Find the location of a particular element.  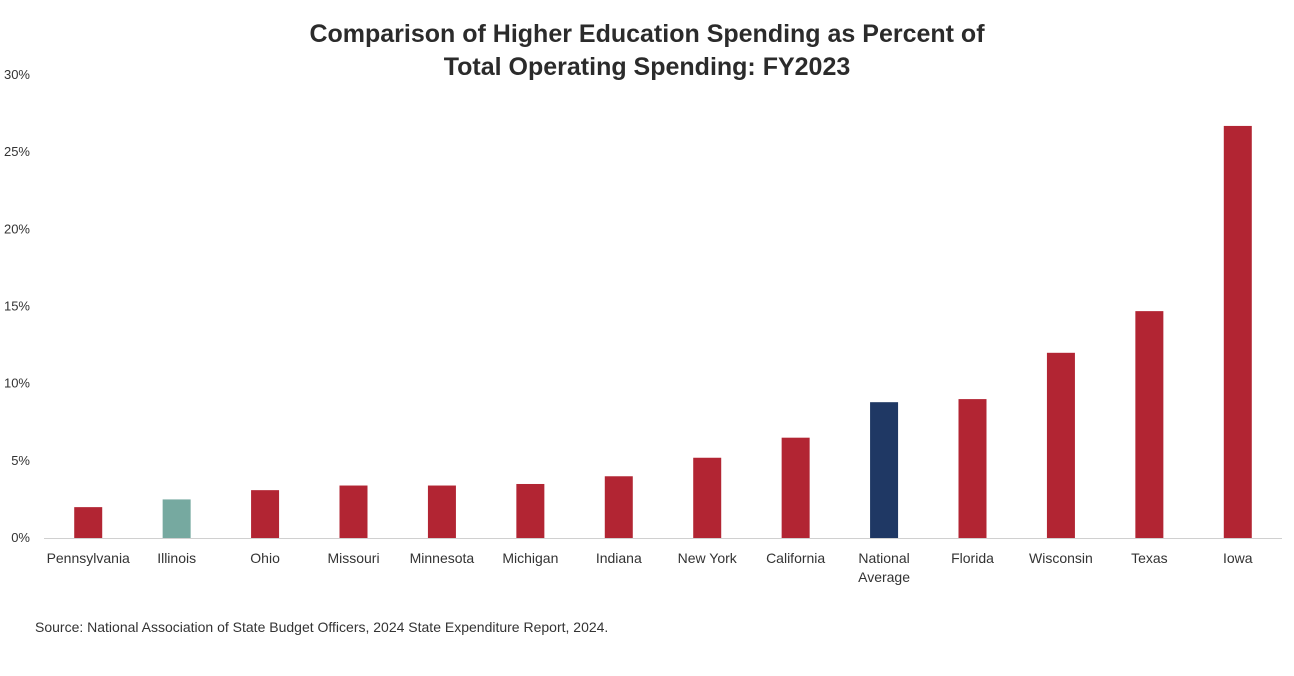

y-tick-label: 0% is located at coordinates (20, 537).